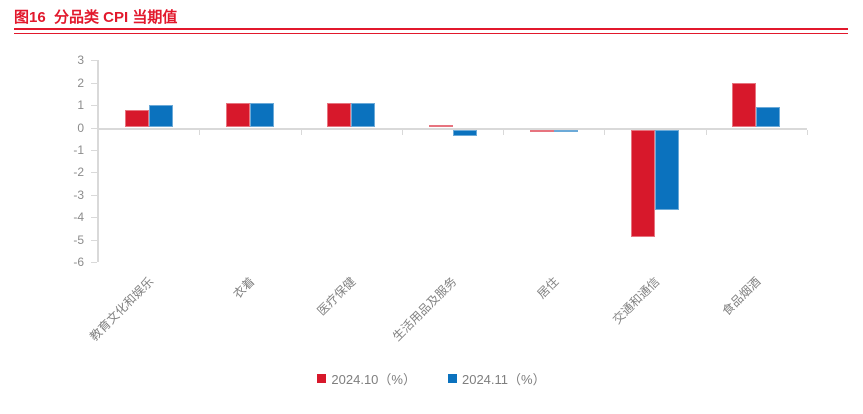 The width and height of the screenshot is (863, 414). What do you see at coordinates (452, 378) in the screenshot?
I see `legend-swatch-blue-icon` at bounding box center [452, 378].